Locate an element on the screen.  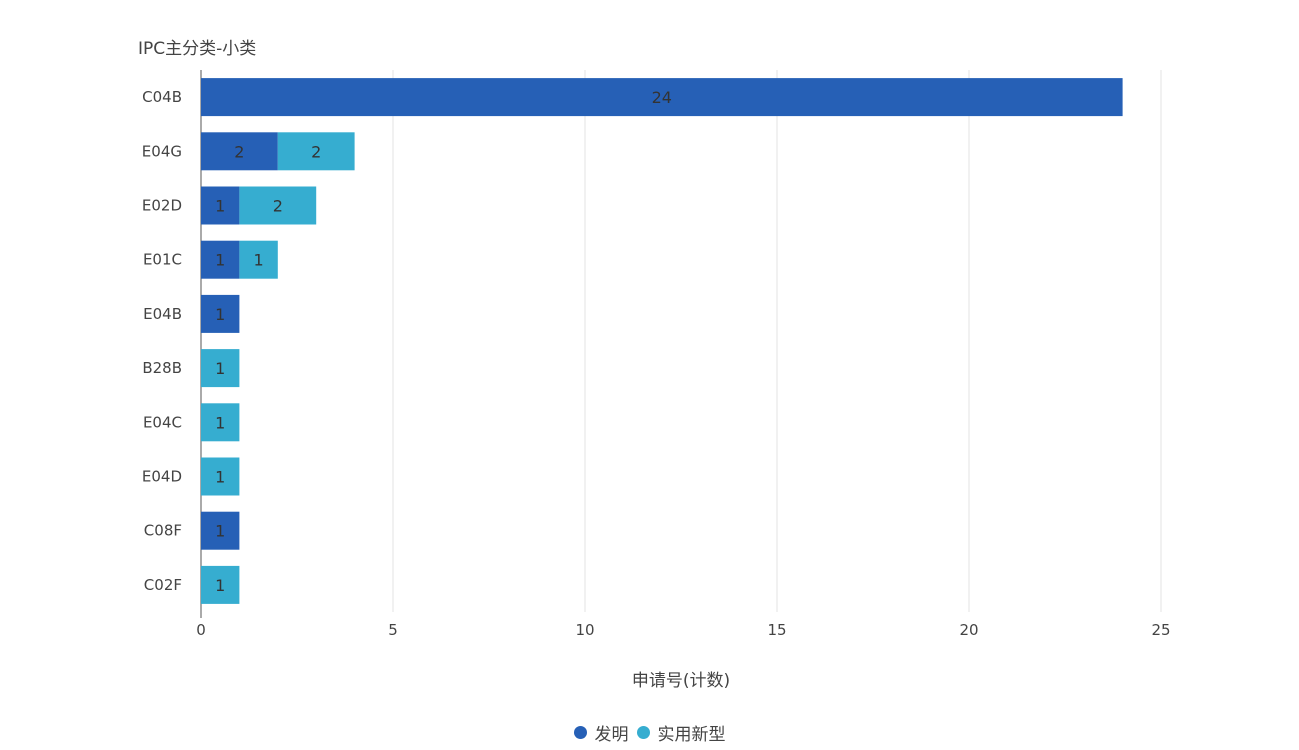
legend-item-utility-model: 实用新型 is located at coordinates (681, 732).